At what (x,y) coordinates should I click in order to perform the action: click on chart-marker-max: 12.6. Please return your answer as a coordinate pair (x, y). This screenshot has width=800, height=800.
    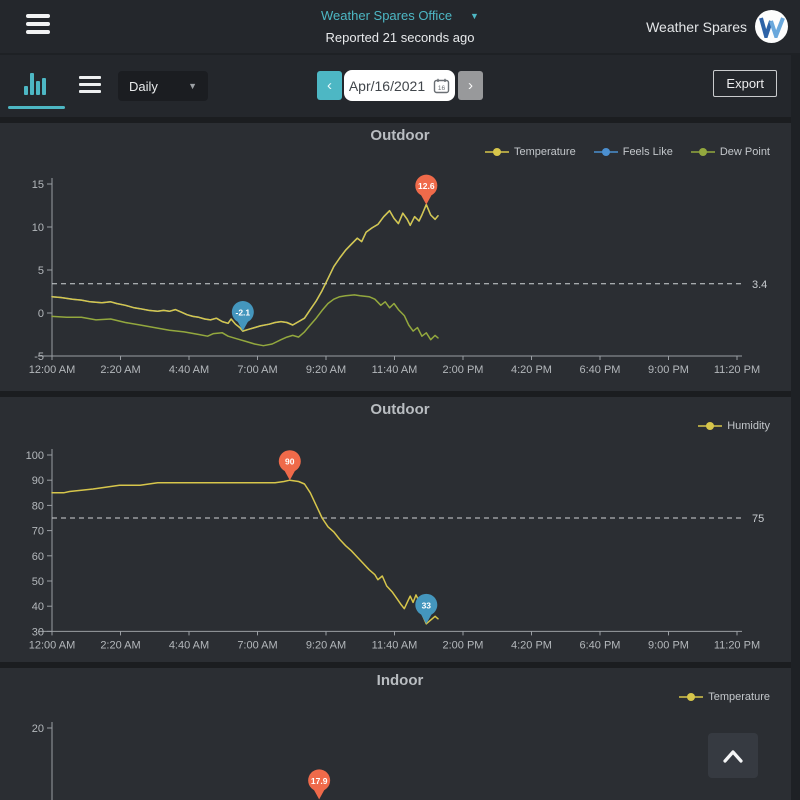
    Looking at the image, I should click on (426, 189).